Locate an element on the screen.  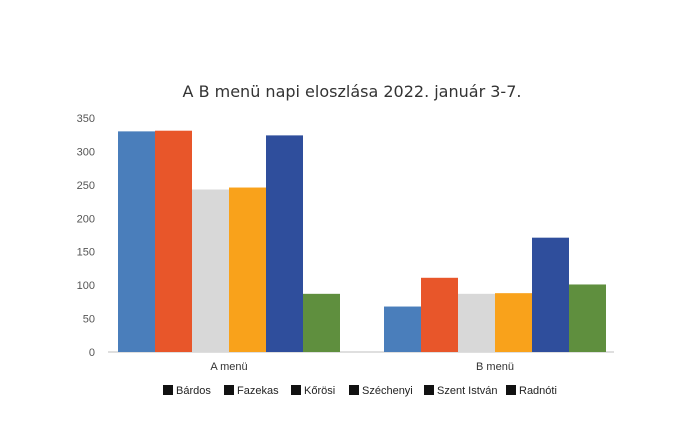
y-tick-label: 250 is located at coordinates (86, 186).